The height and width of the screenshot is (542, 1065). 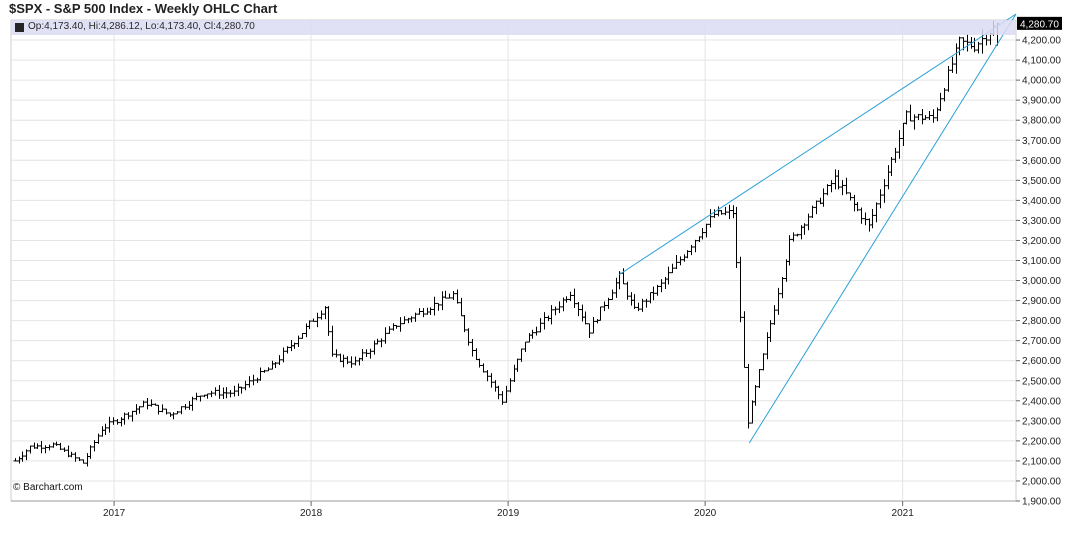 What do you see at coordinates (1041, 241) in the screenshot?
I see `y-tick-label: 3,200.00` at bounding box center [1041, 241].